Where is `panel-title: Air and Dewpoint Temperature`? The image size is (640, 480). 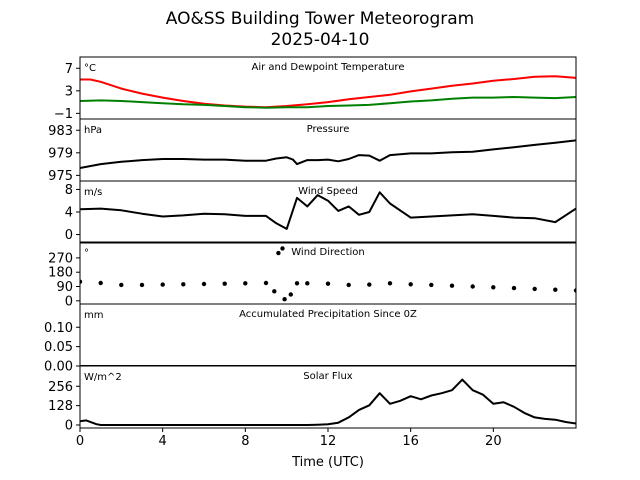 panel-title: Air and Dewpoint Temperature is located at coordinates (328, 67).